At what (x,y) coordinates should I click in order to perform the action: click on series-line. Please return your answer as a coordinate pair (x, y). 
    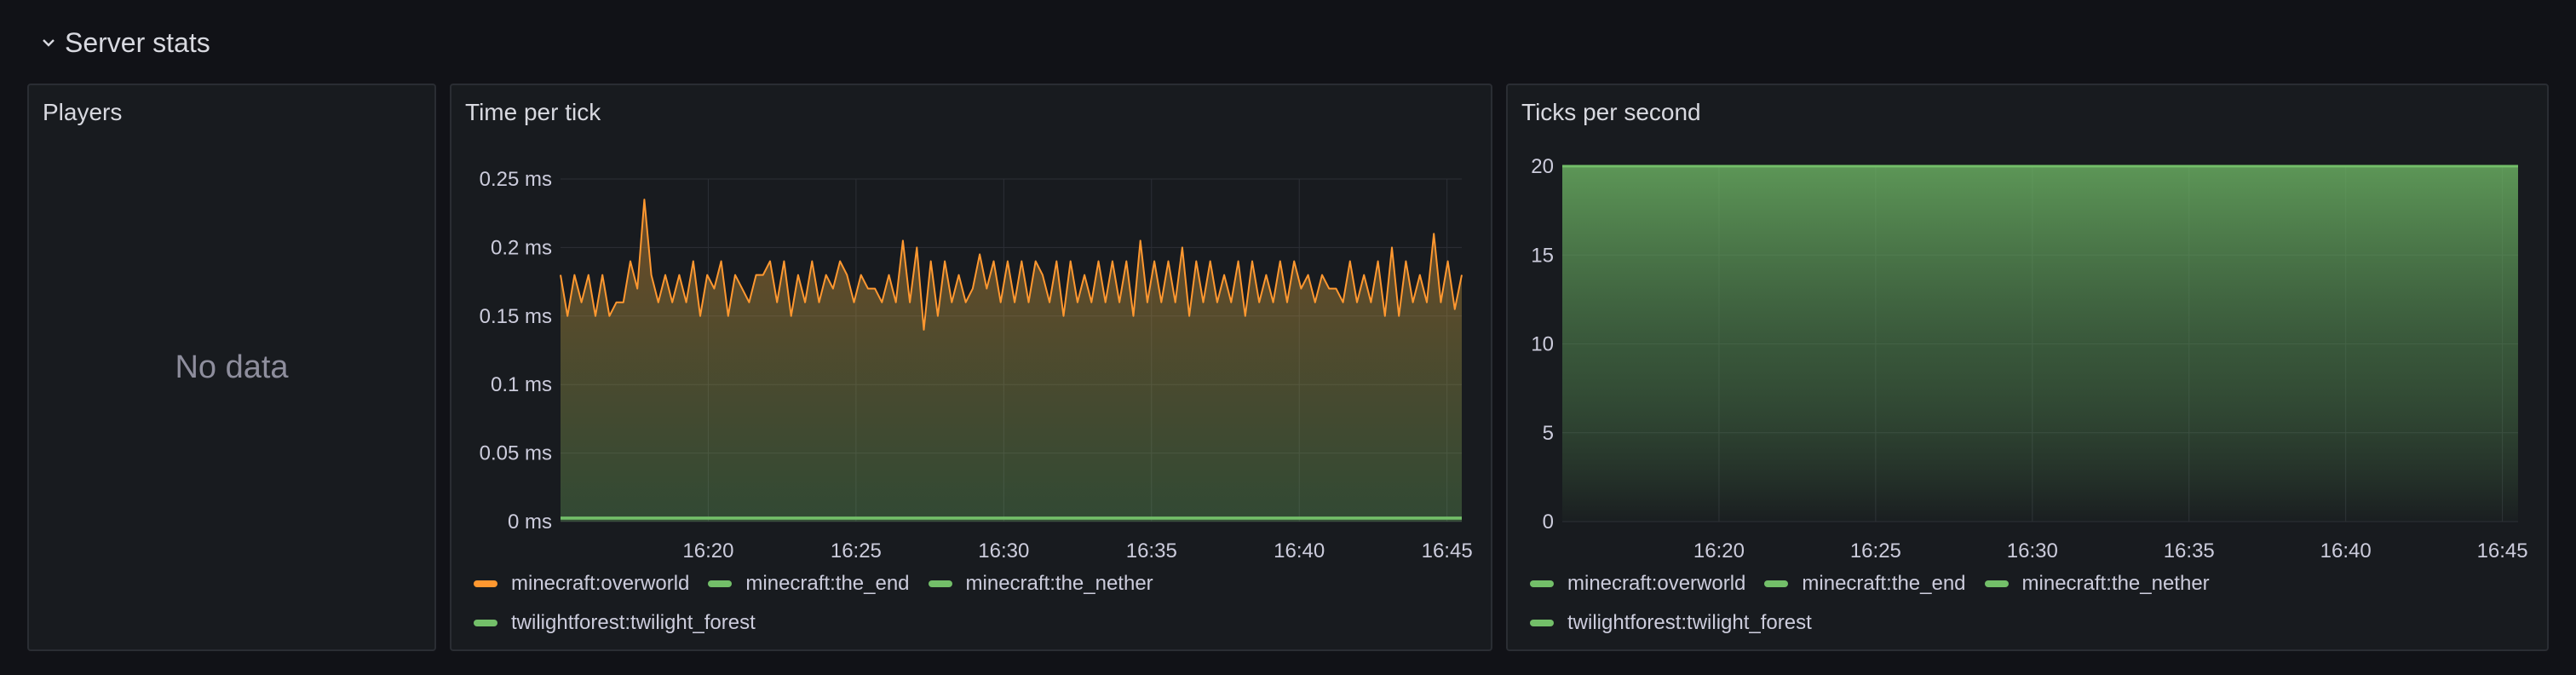
    Looking at the image, I should click on (1012, 265).